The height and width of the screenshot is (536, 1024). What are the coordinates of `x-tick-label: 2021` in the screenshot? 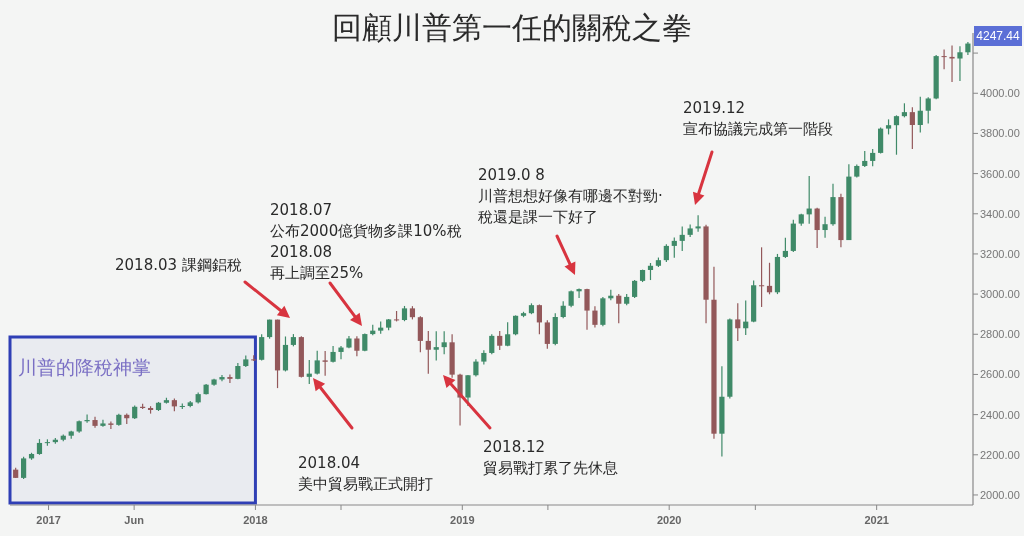 It's located at (876, 520).